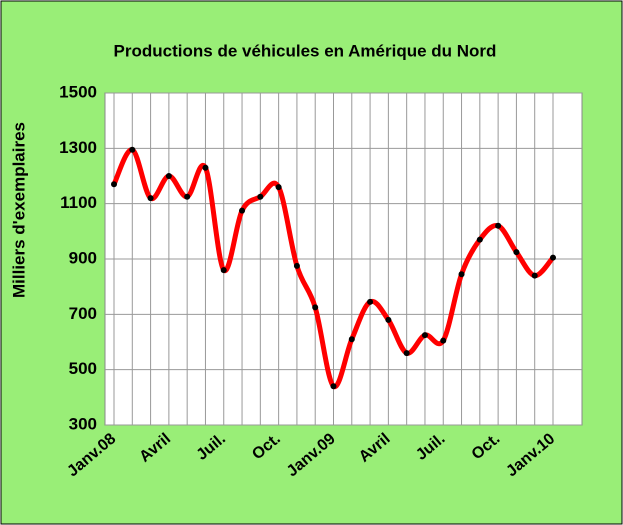  Describe the element at coordinates (83, 423) in the screenshot. I see `y-tick-label: 300` at that location.